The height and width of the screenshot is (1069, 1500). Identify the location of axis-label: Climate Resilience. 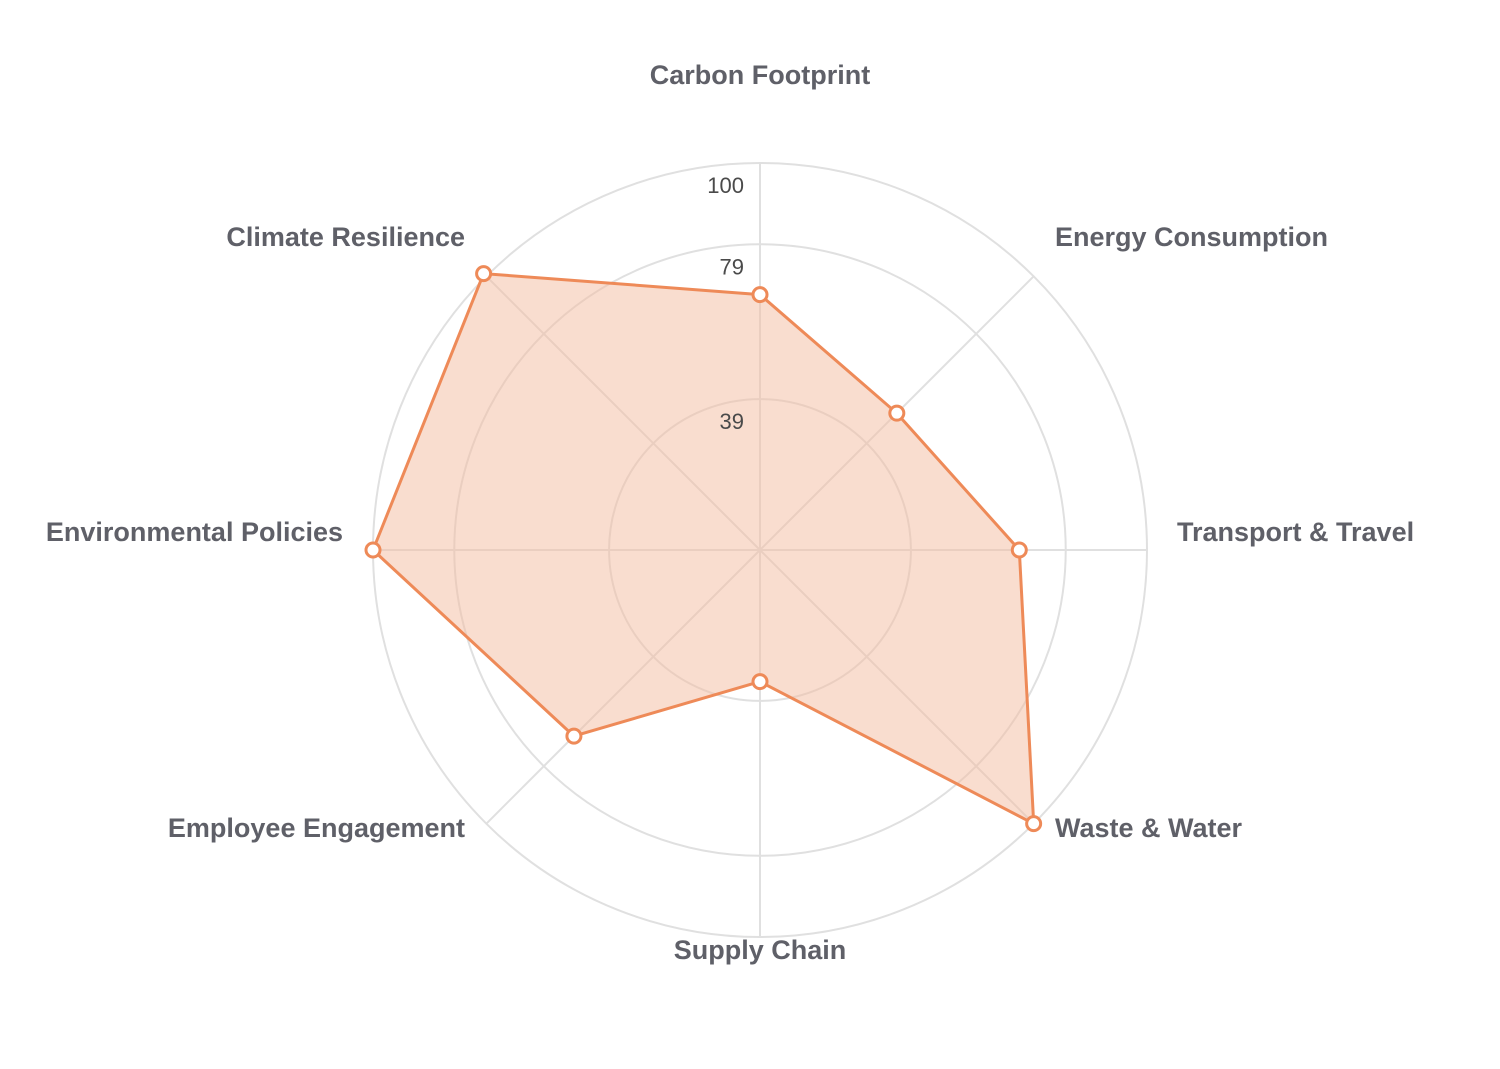
(345, 237).